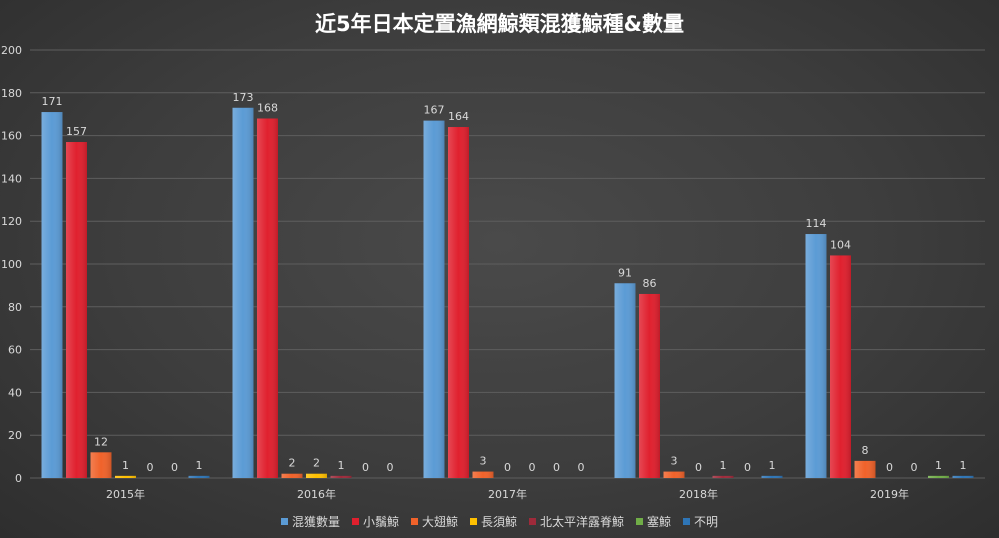  Describe the element at coordinates (76, 131) in the screenshot. I see `data-label: 157` at that location.